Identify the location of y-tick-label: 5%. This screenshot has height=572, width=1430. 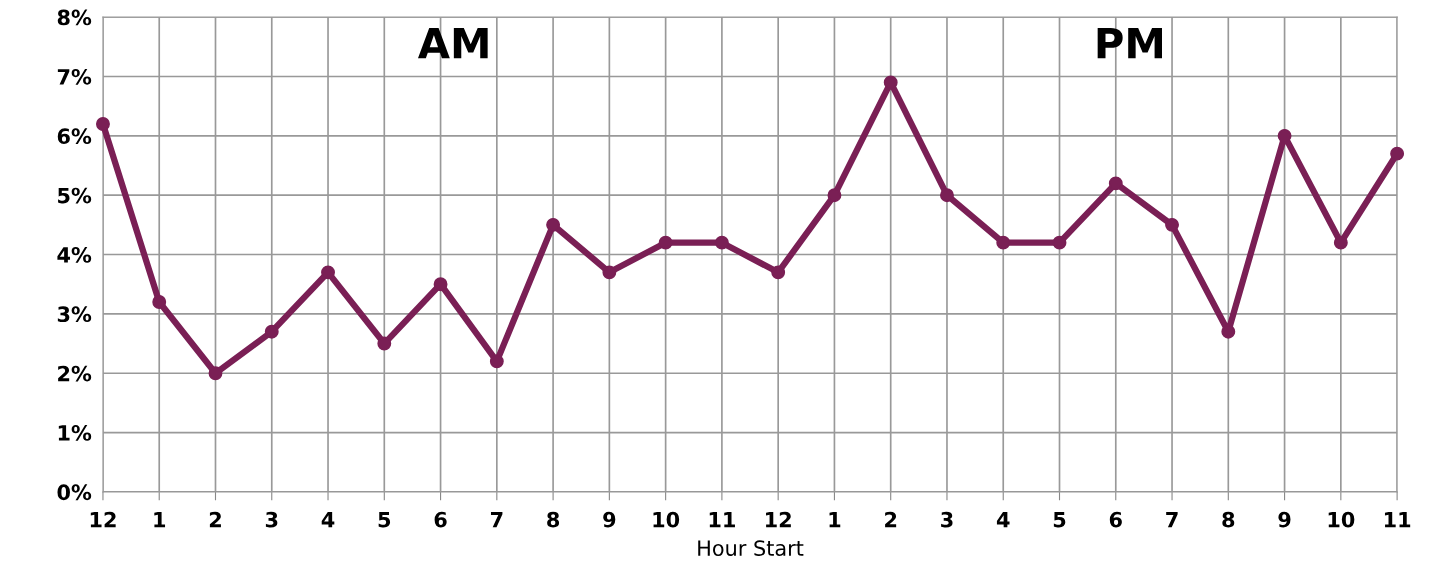
(75, 195).